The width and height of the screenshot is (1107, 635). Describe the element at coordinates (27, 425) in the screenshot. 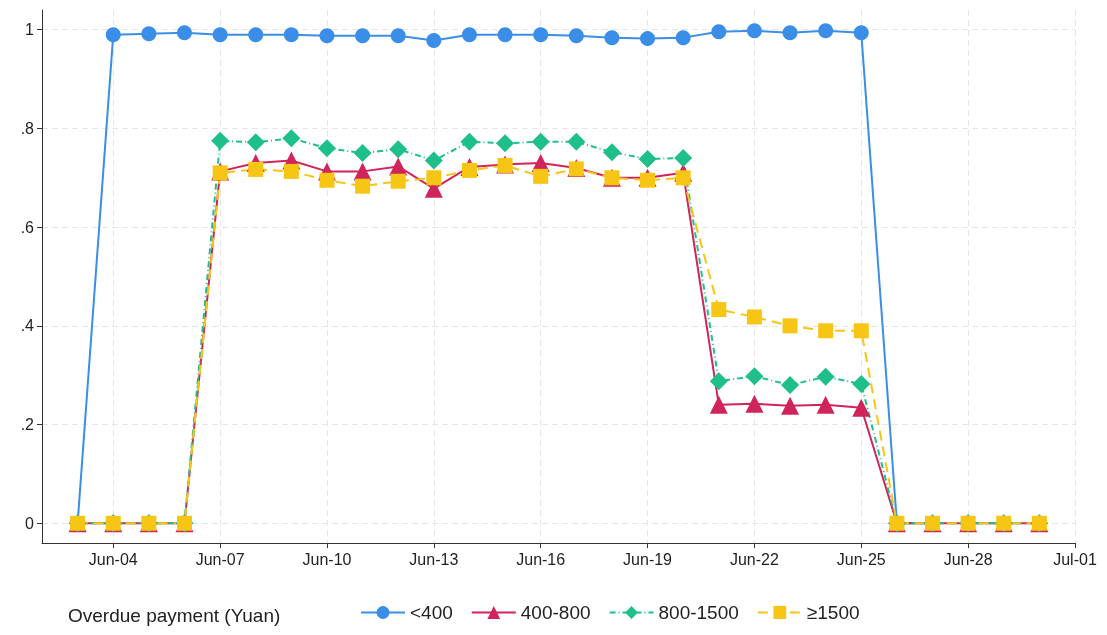

I see `y-tick-label: .2` at that location.